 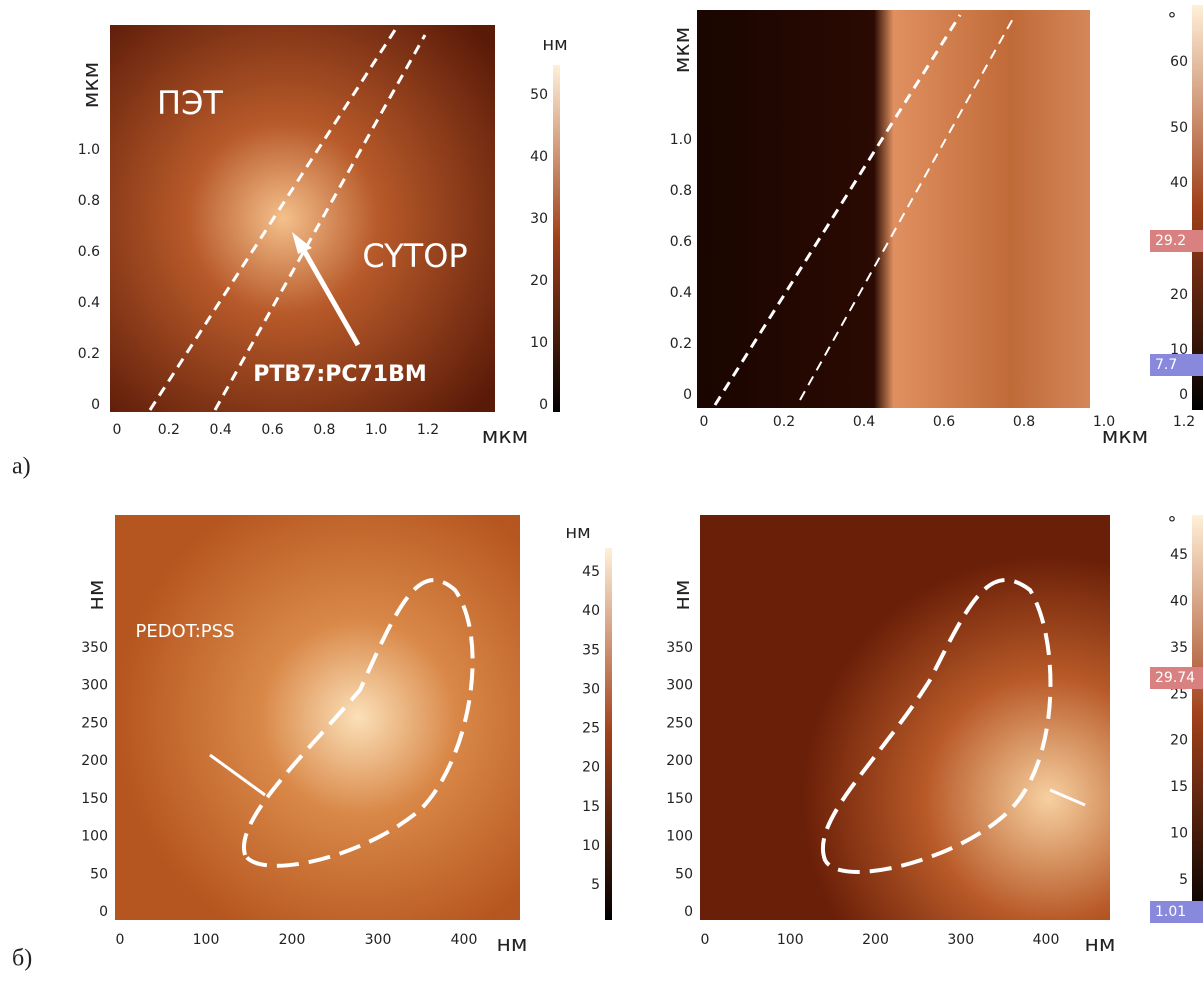 What do you see at coordinates (94, 648) in the screenshot?
I see `y-tick-label: 350` at bounding box center [94, 648].